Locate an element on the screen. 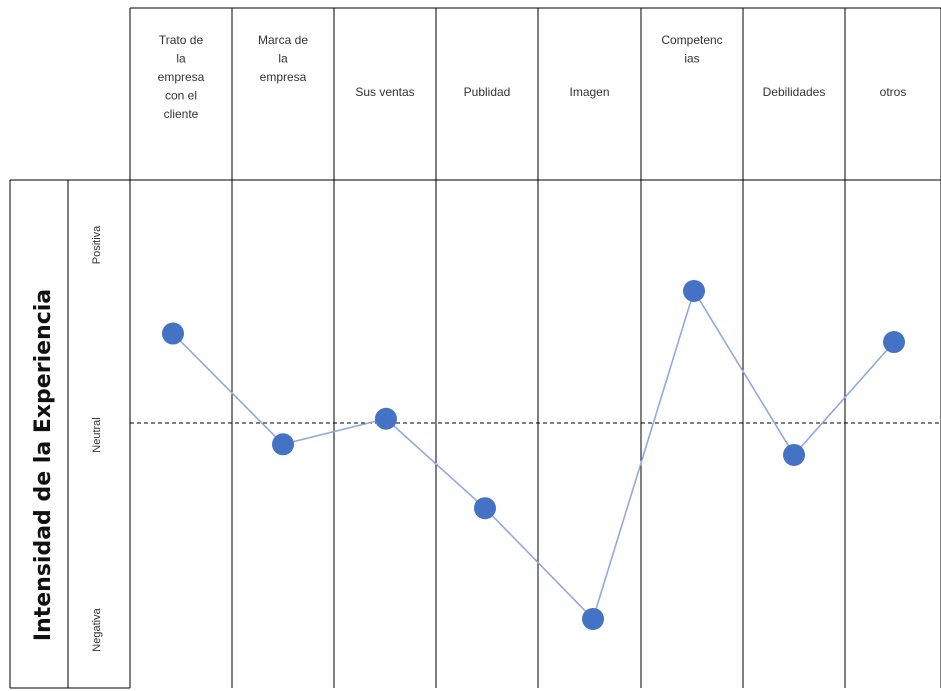  category-label-3: Publidad is located at coordinates (487, 92).